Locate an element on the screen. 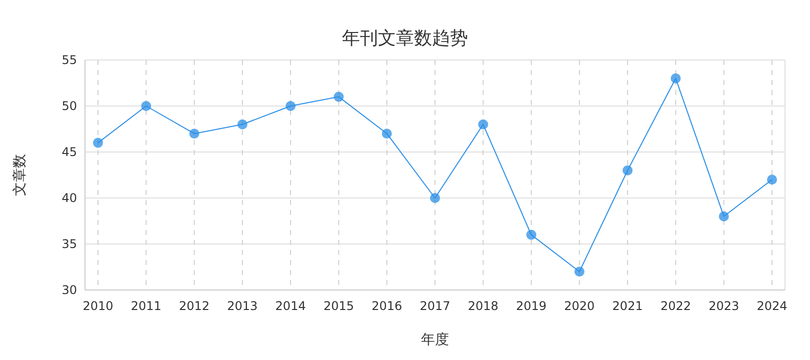 This screenshot has width=810, height=360. x-tick-label: 2019 is located at coordinates (531, 306).